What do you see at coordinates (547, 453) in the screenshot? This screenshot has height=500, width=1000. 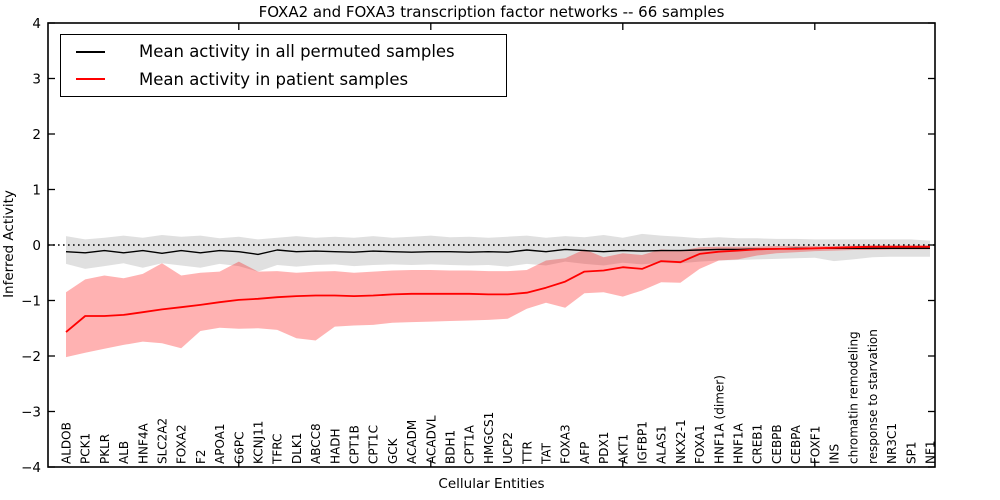 I see `x-tick-label: TAT` at bounding box center [547, 453].